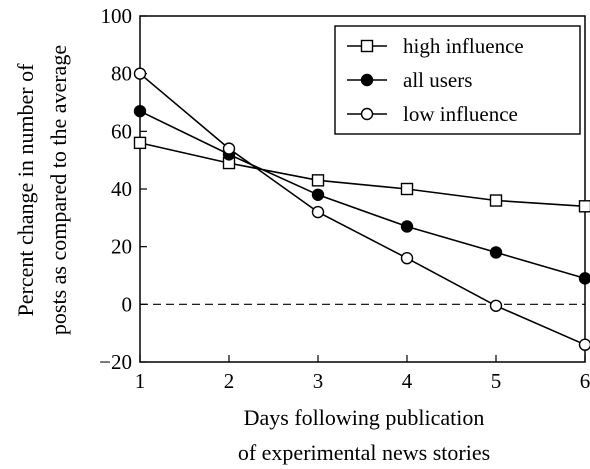 The width and height of the screenshot is (590, 469). Describe the element at coordinates (362, 175) in the screenshot. I see `series-line-high-influence` at that location.